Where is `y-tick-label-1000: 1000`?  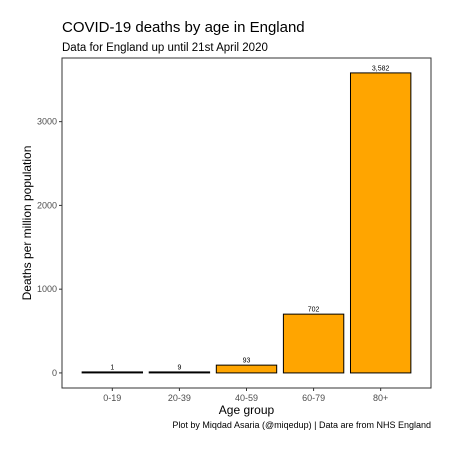
y-tick-label-1000: 1000 is located at coordinates (47, 289).